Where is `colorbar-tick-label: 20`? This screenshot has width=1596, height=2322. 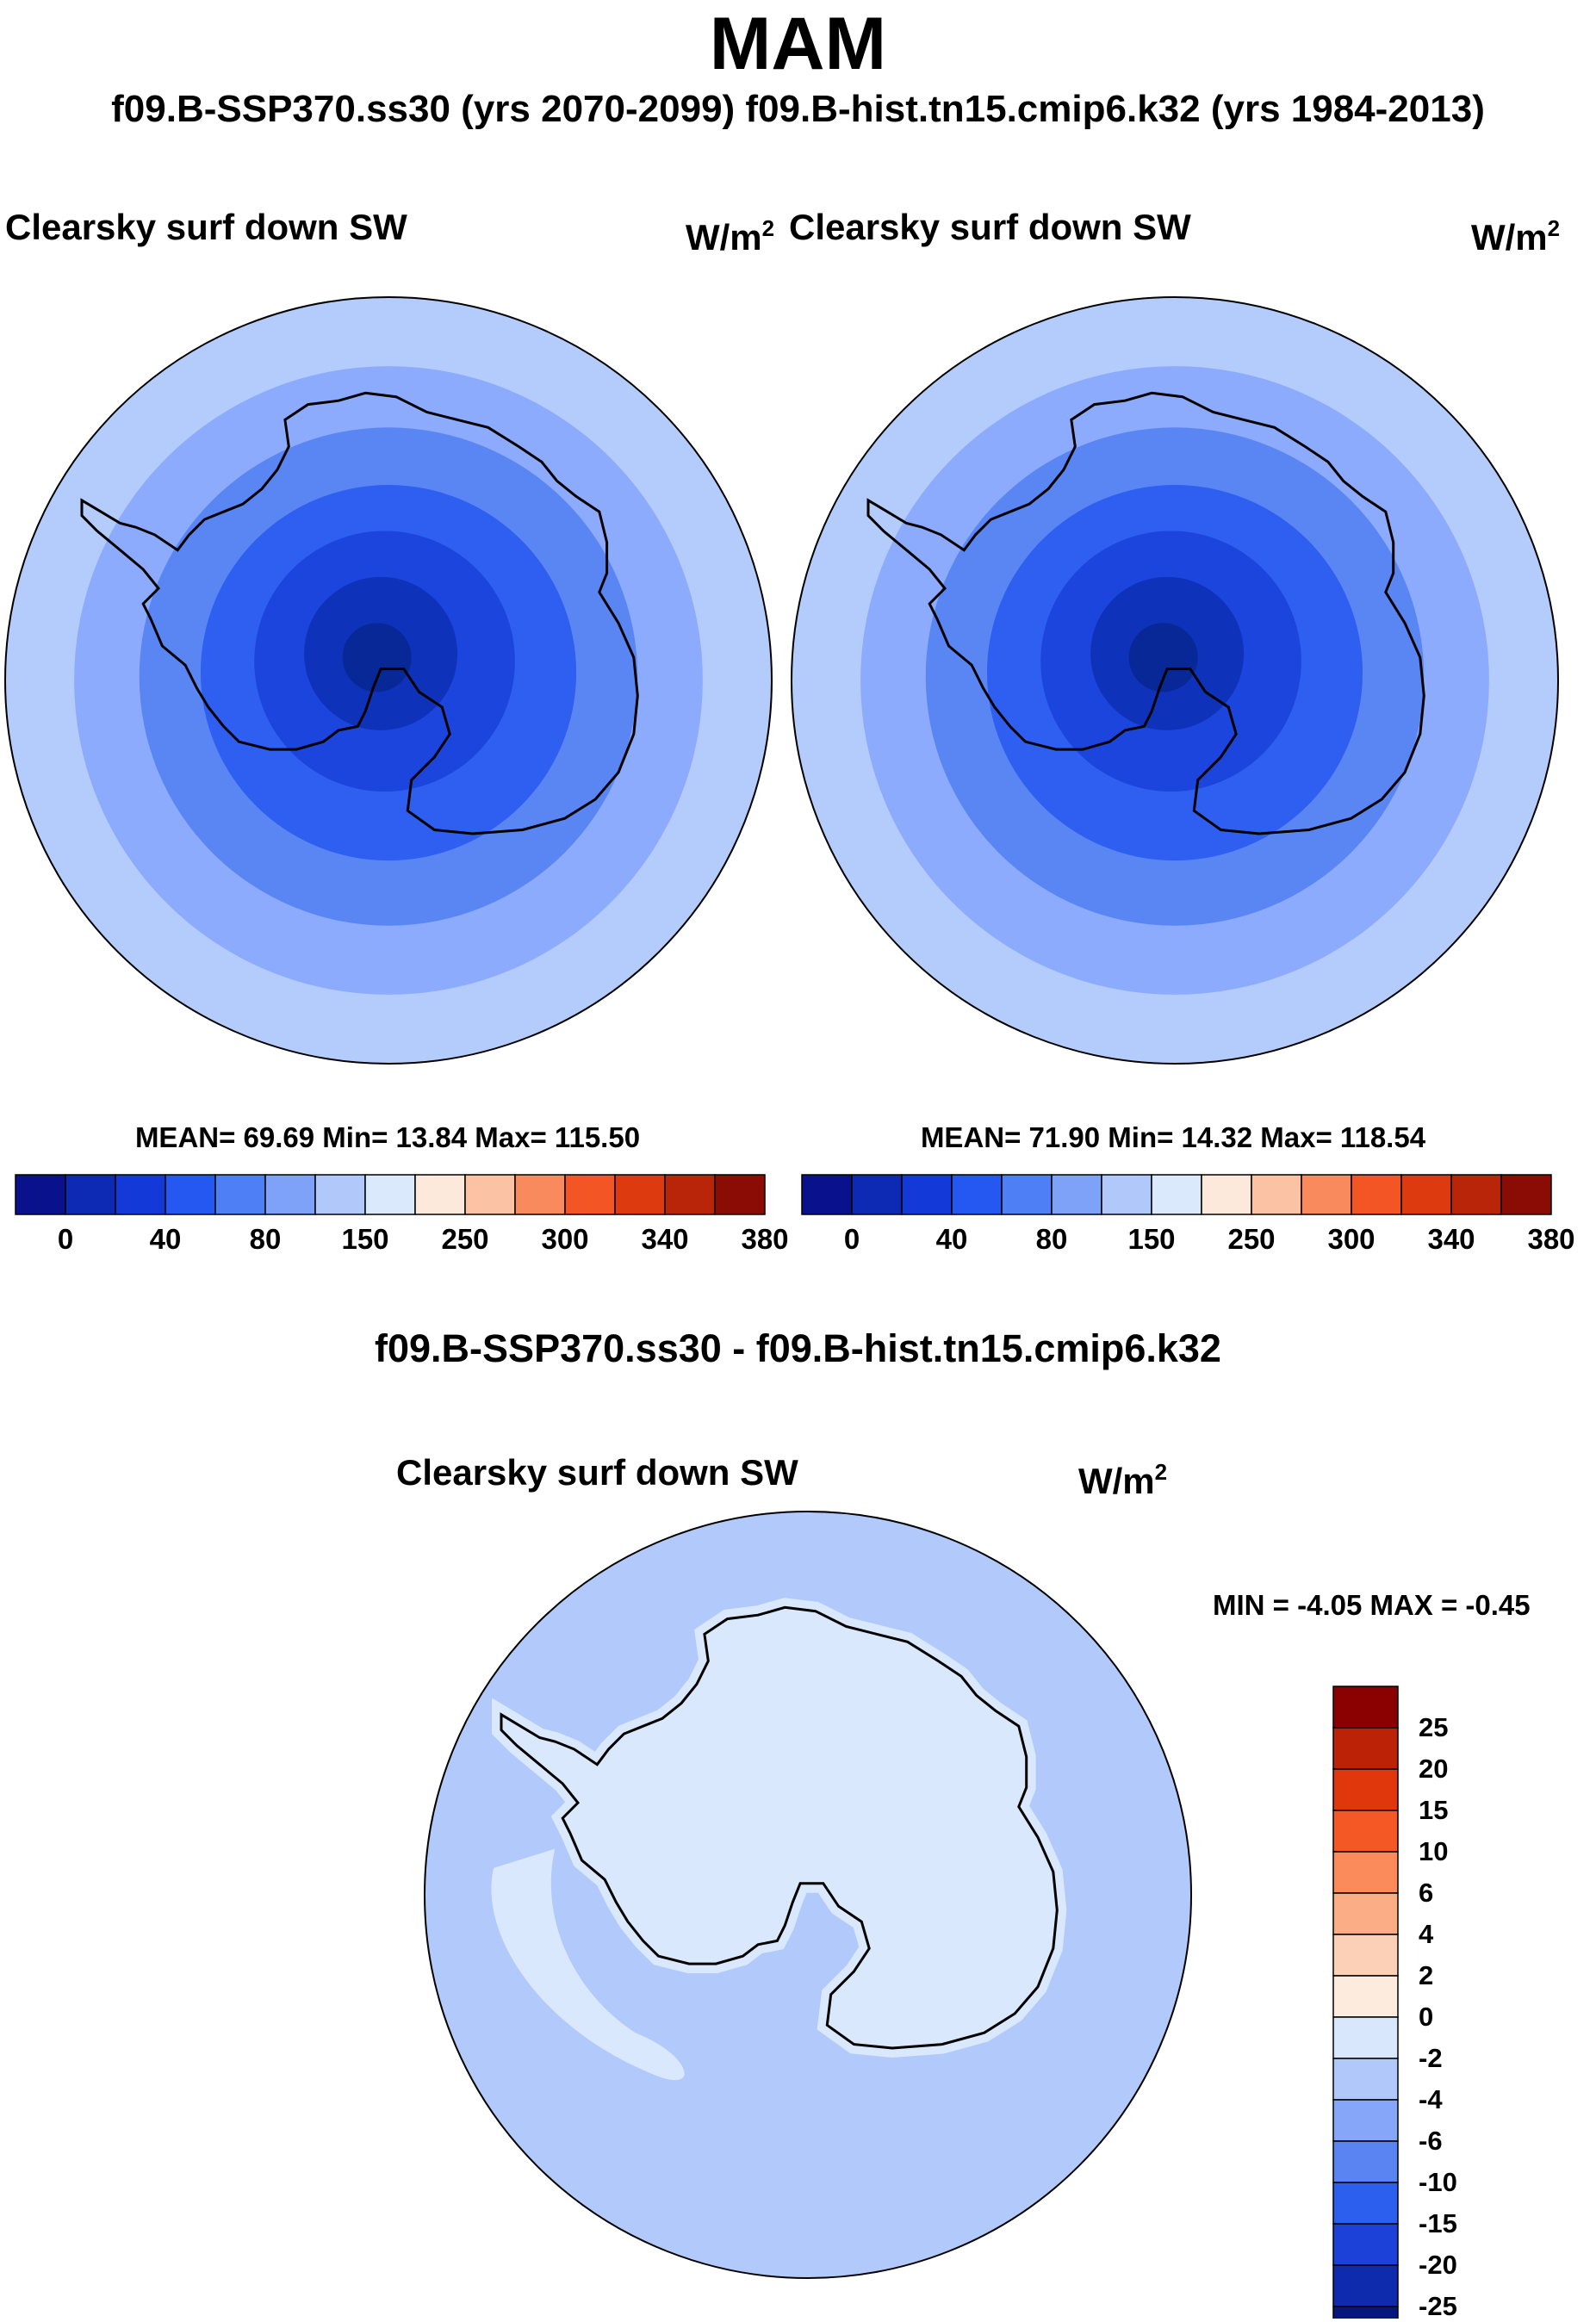 colorbar-tick-label: 20 is located at coordinates (1434, 1769).